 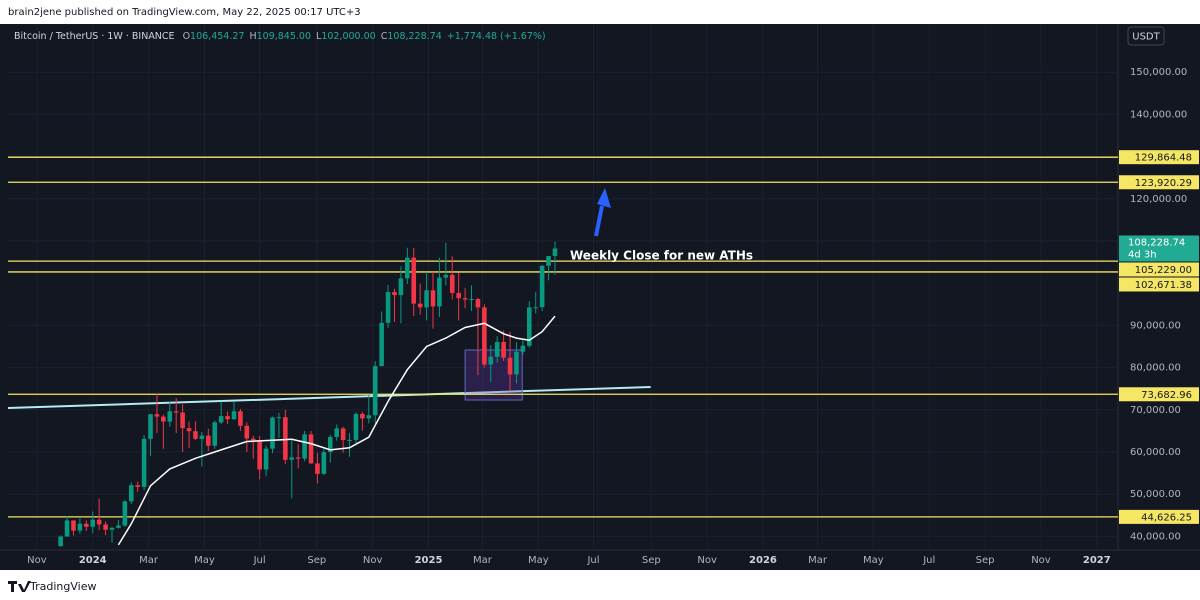 What do you see at coordinates (1155, 368) in the screenshot?
I see `y-tick-label: 80,000.00` at bounding box center [1155, 368].